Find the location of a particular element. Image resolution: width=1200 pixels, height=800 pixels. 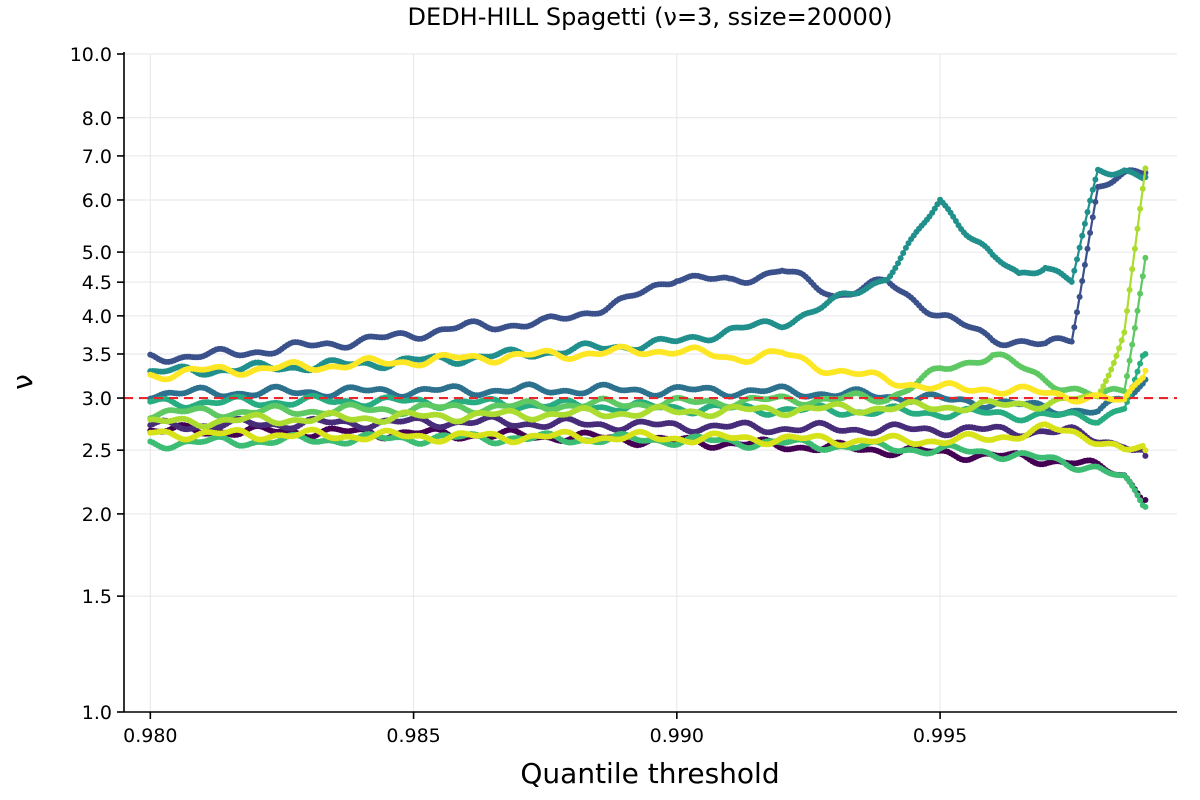

y-tick-label: 5.0 is located at coordinates (97, 253).